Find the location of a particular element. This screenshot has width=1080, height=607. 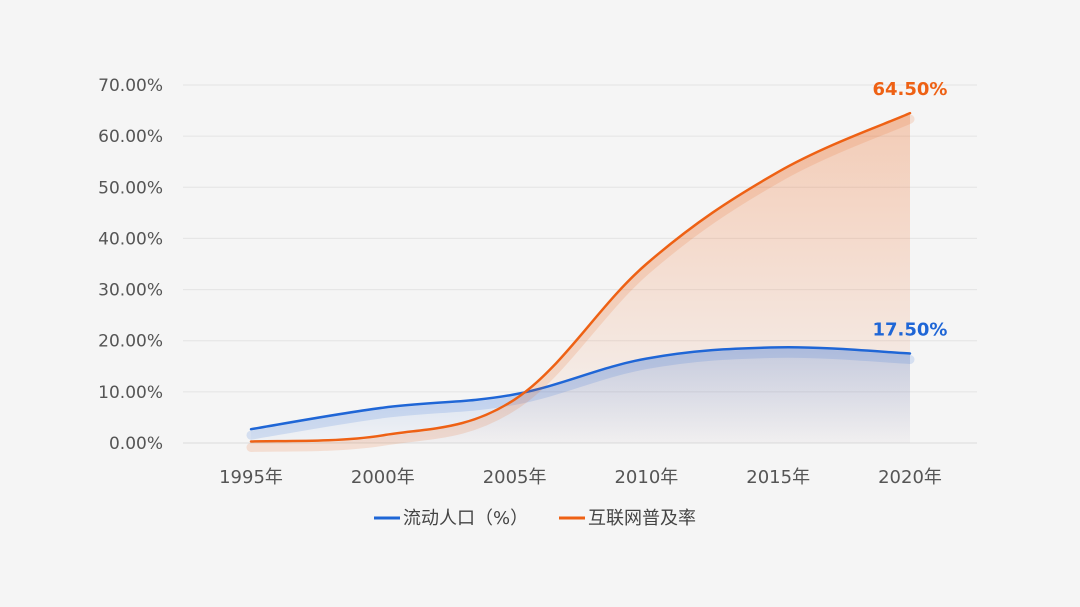

y-tick-label: 20.00% is located at coordinates (130, 342).